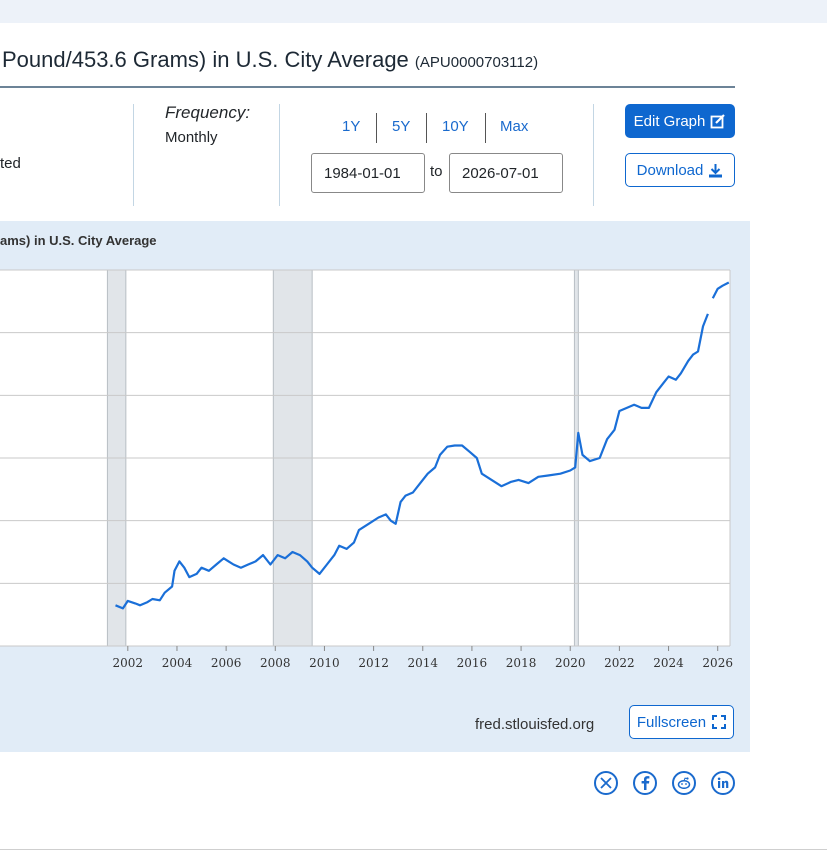 This screenshot has height=850, width=827. I want to click on x-tick-label: 2012, so click(373, 663).